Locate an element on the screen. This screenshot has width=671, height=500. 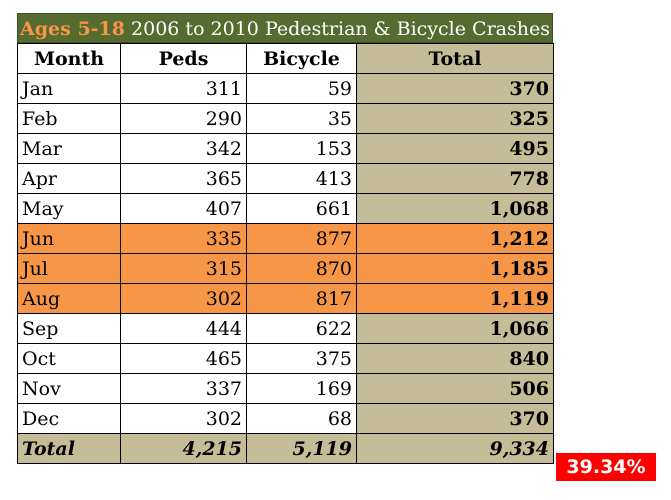
column-header-peds: Peds is located at coordinates (183, 58).